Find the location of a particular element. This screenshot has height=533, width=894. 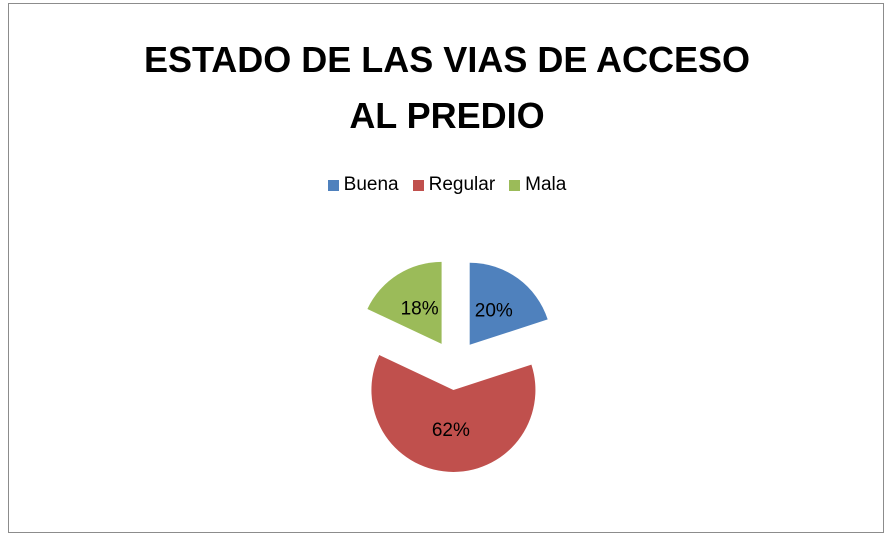

legend-item: Buena is located at coordinates (363, 185).